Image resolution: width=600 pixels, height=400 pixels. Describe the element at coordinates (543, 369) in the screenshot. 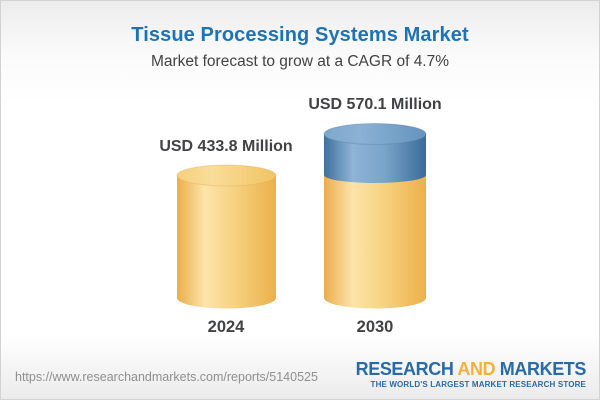

I see `brand-logo-markets: MARKETS` at that location.